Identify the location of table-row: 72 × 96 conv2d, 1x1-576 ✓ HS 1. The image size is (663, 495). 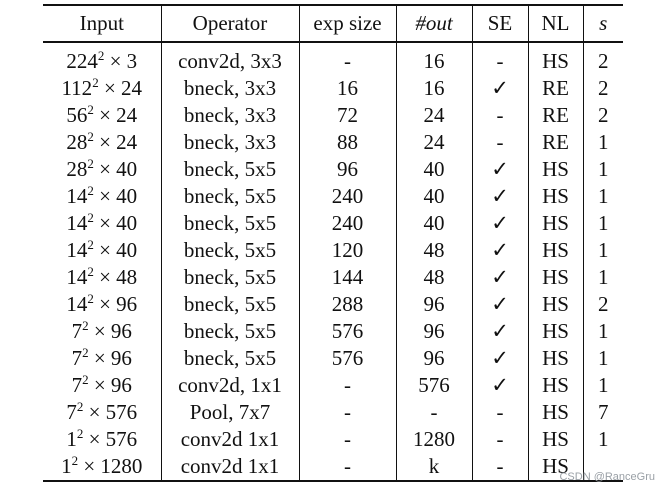
(333, 385).